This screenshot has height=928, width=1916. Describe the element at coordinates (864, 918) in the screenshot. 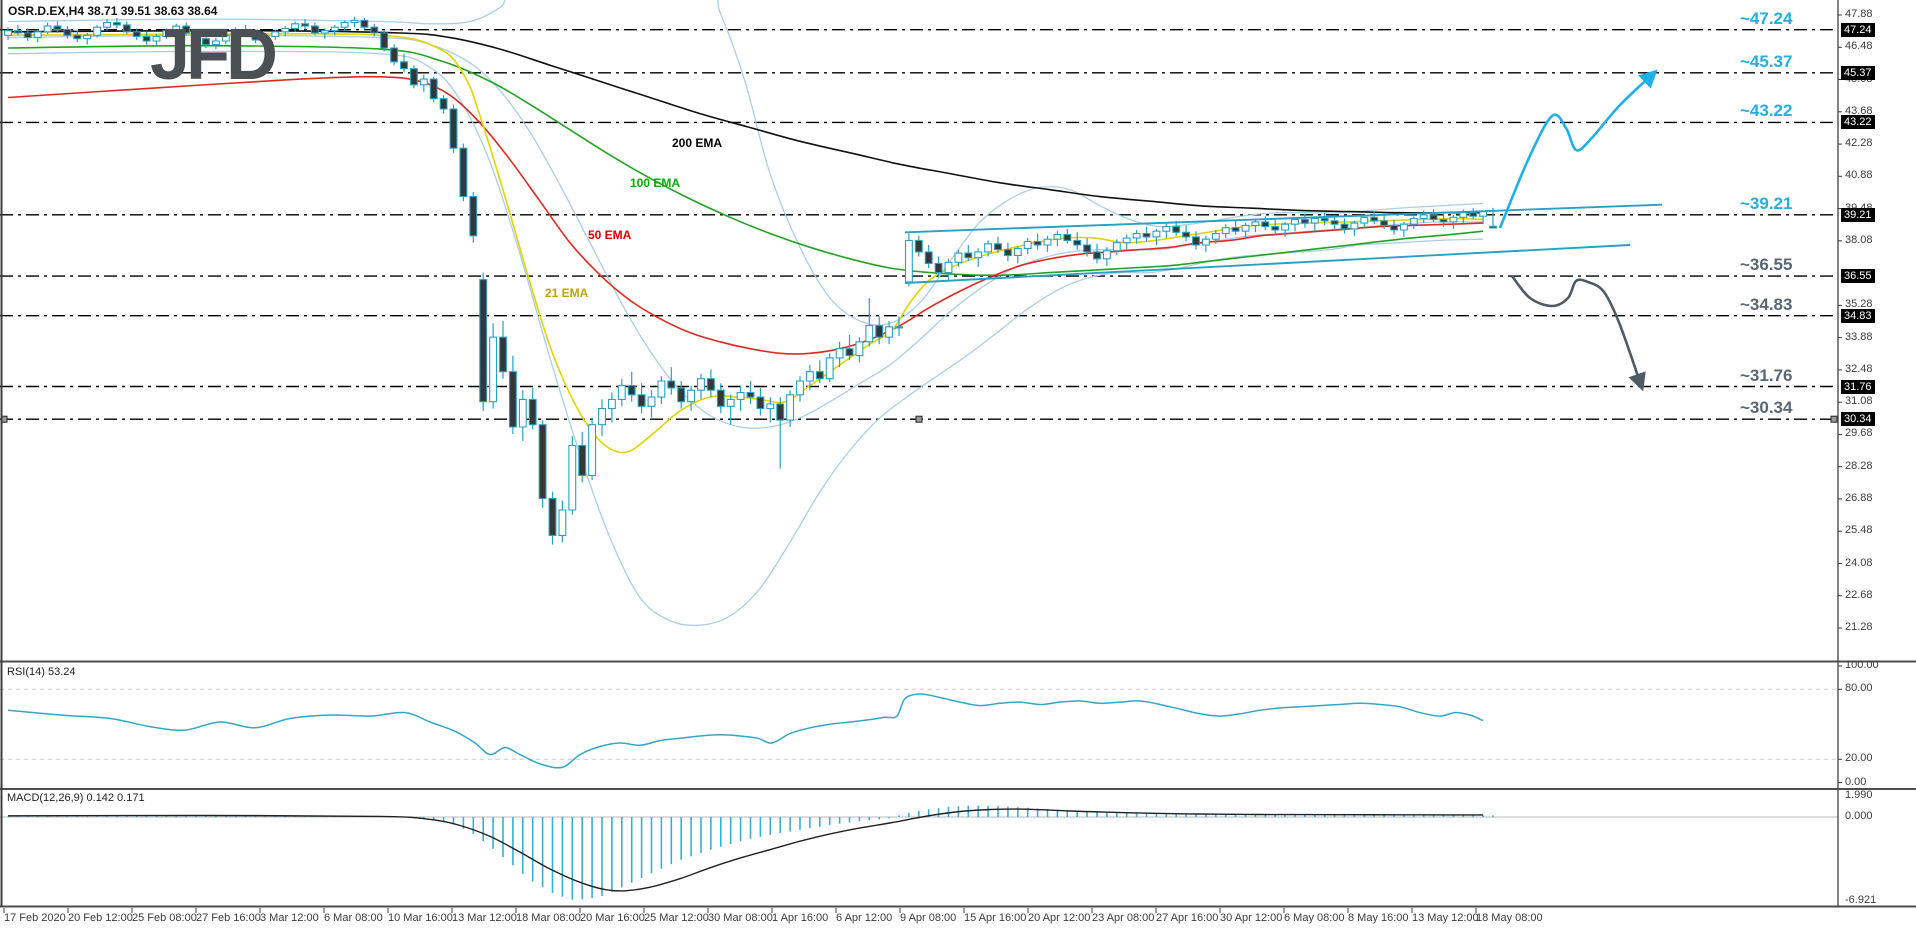

I see `time-label-13: 6 Apr 12:00` at that location.